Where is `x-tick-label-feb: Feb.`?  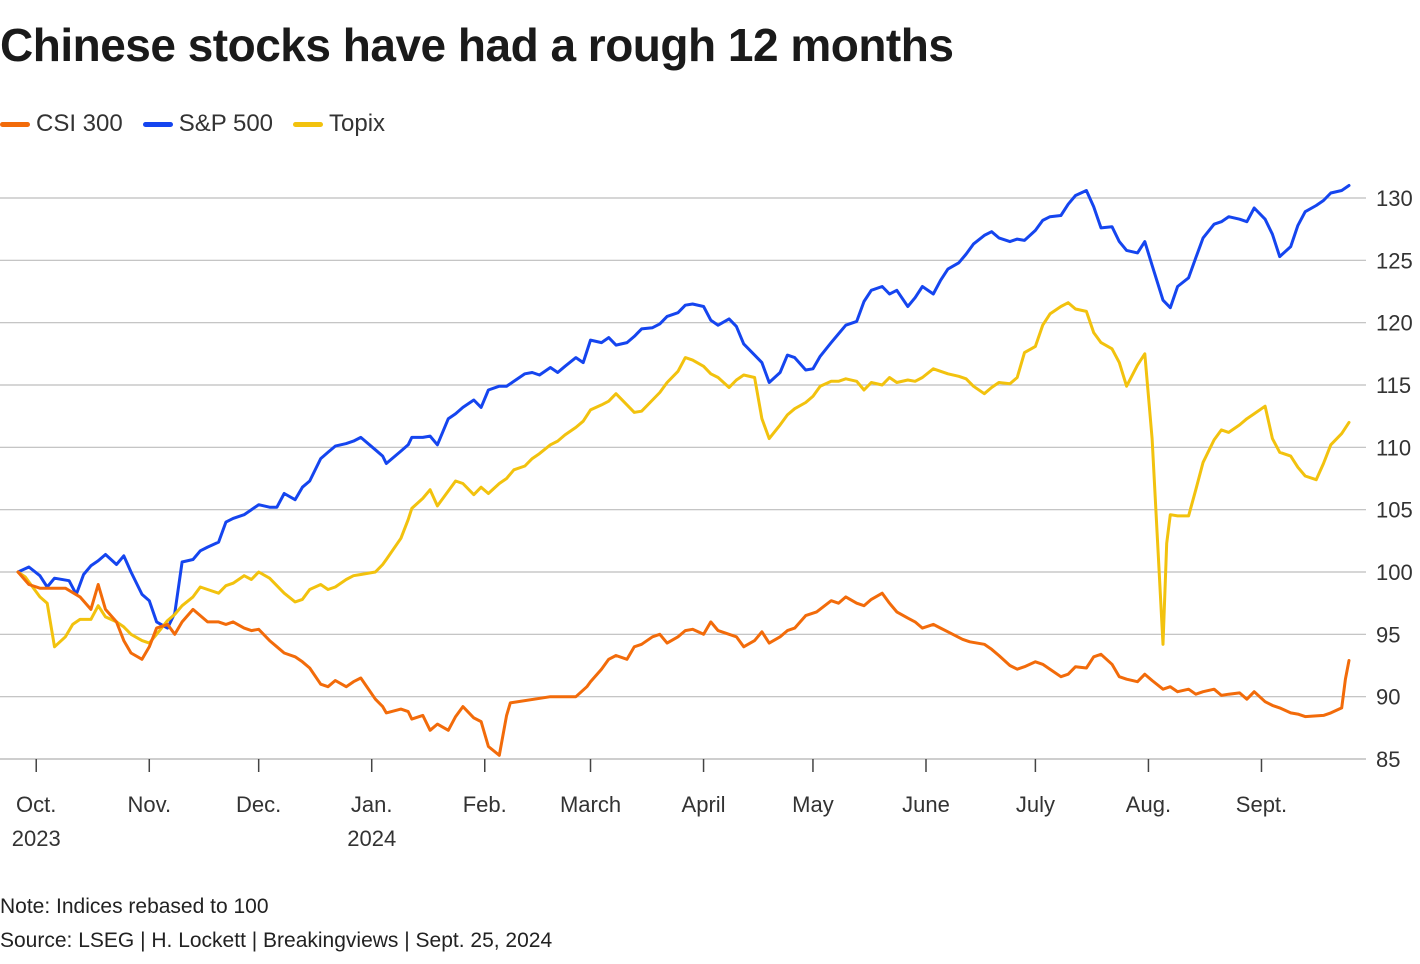
x-tick-label-feb: Feb. is located at coordinates (485, 804).